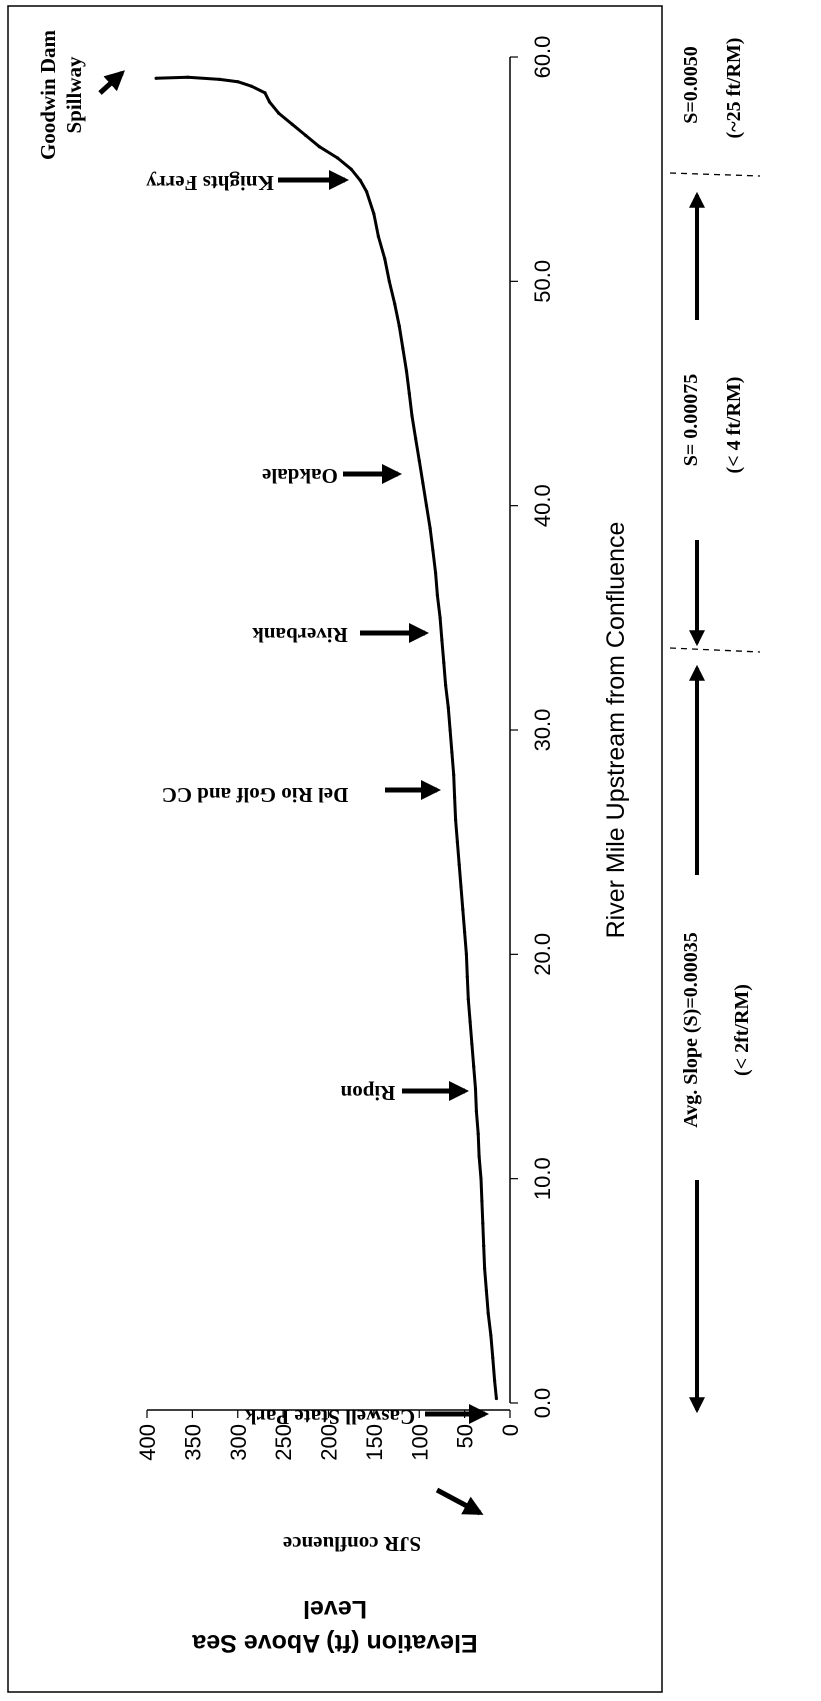  Describe the element at coordinates (210, 183) in the screenshot. I see `annotation-label: Knights Ferry` at that location.